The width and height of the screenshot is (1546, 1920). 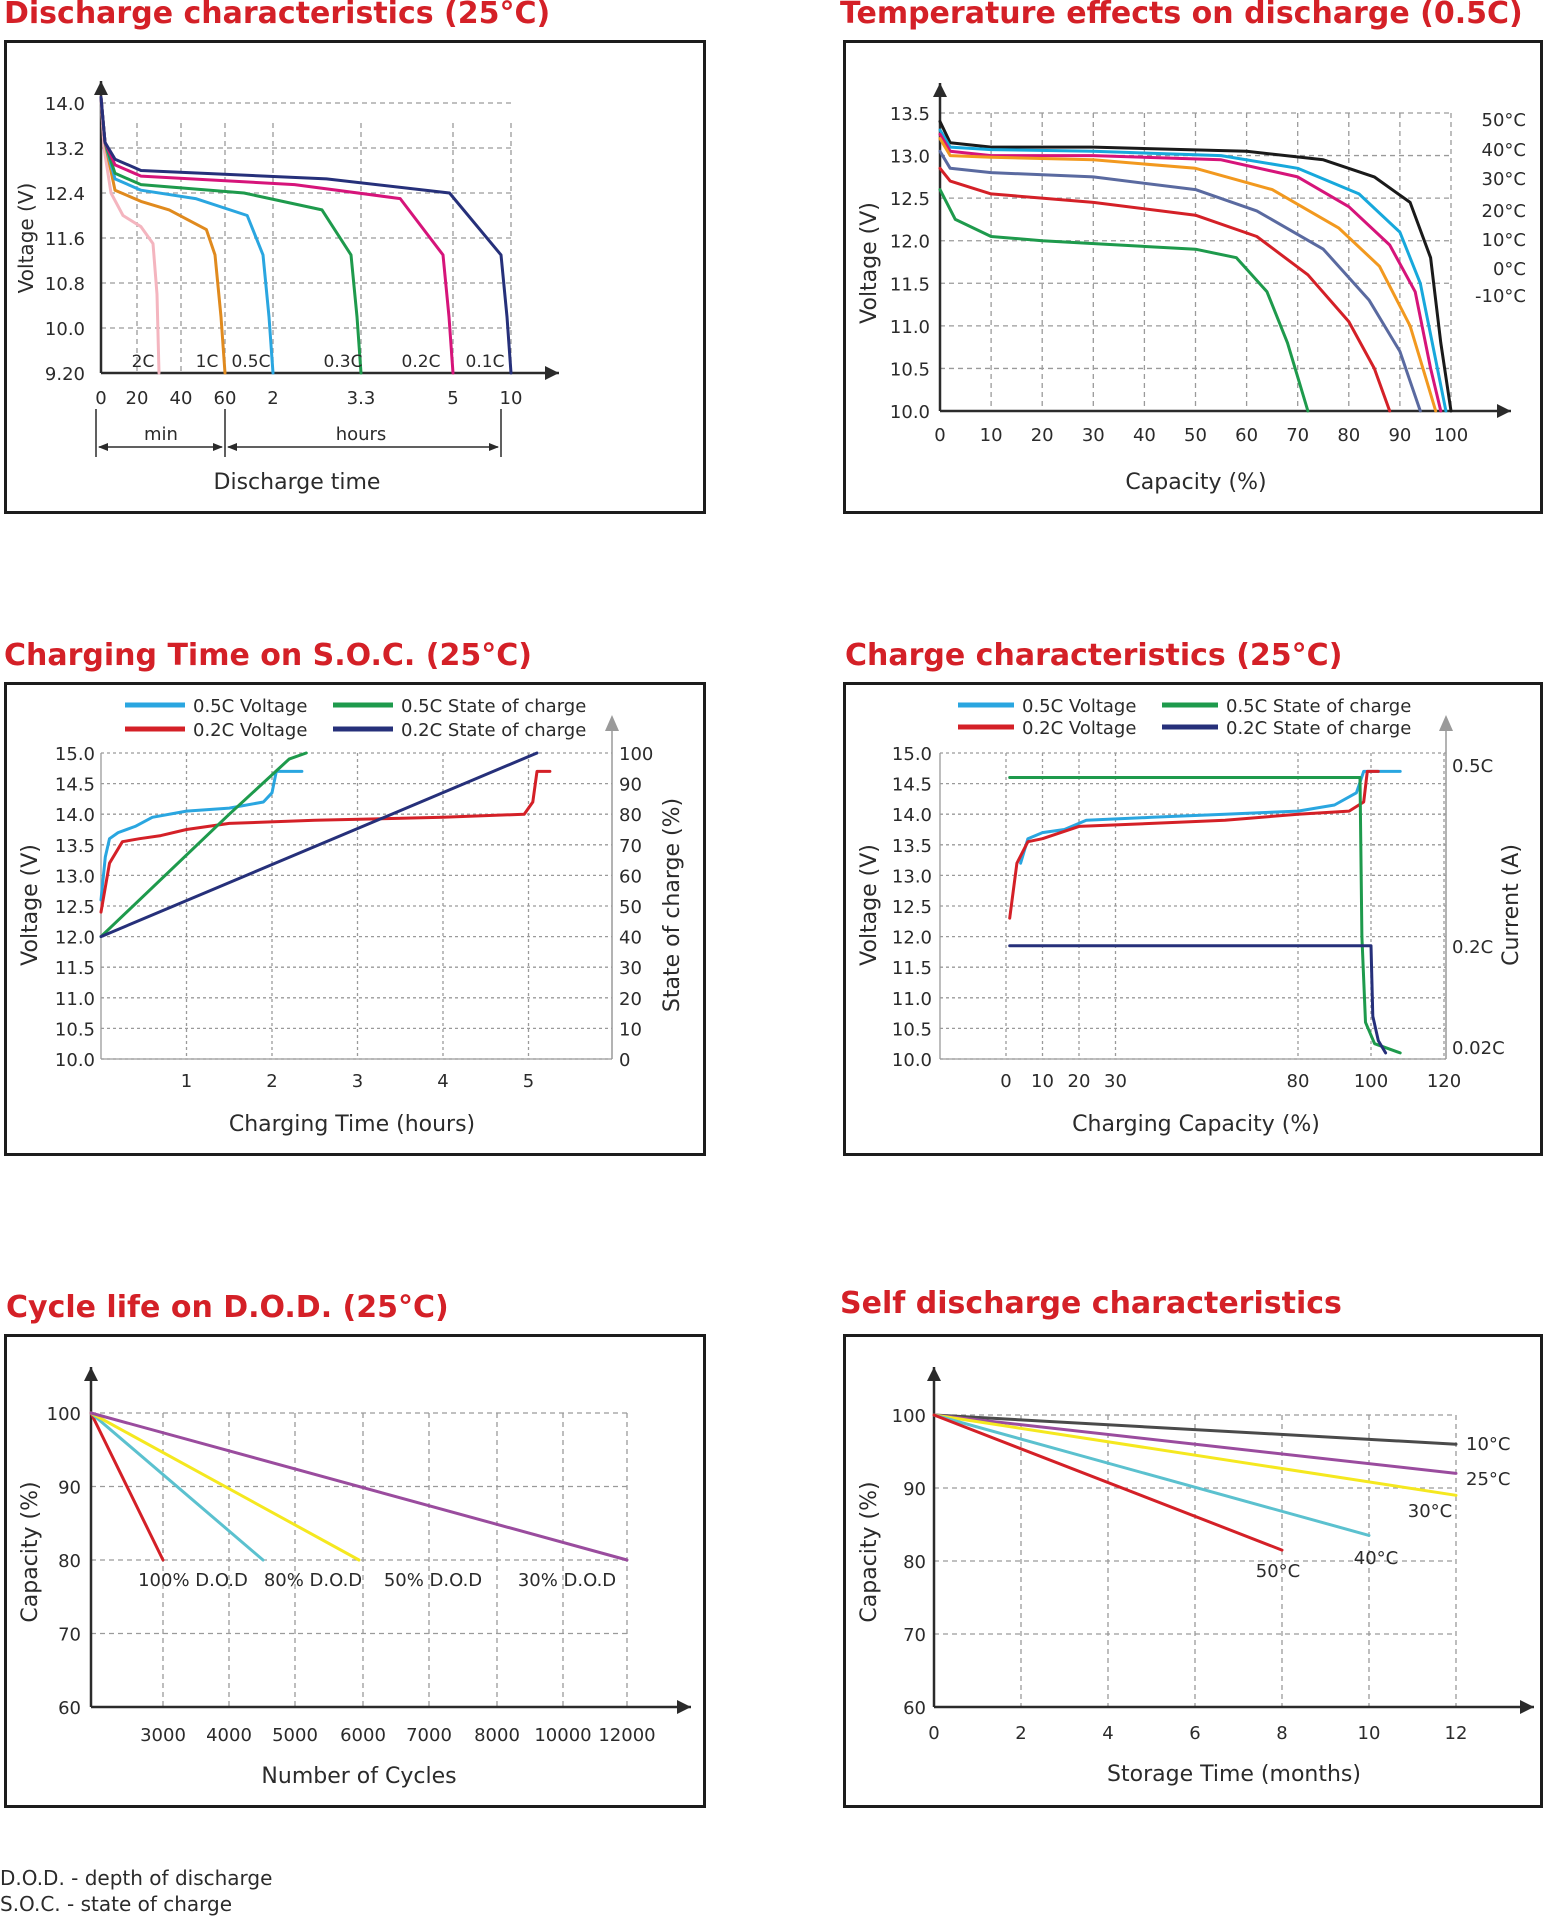 What do you see at coordinates (909, 1416) in the screenshot?
I see `y-tick-label: 100` at bounding box center [909, 1416].